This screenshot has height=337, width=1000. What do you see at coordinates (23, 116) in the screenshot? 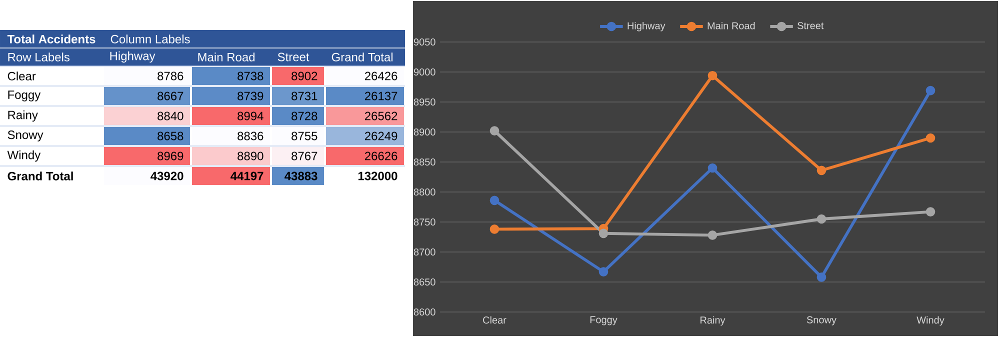
I see `y-tick-label: Rainy` at bounding box center [23, 116].